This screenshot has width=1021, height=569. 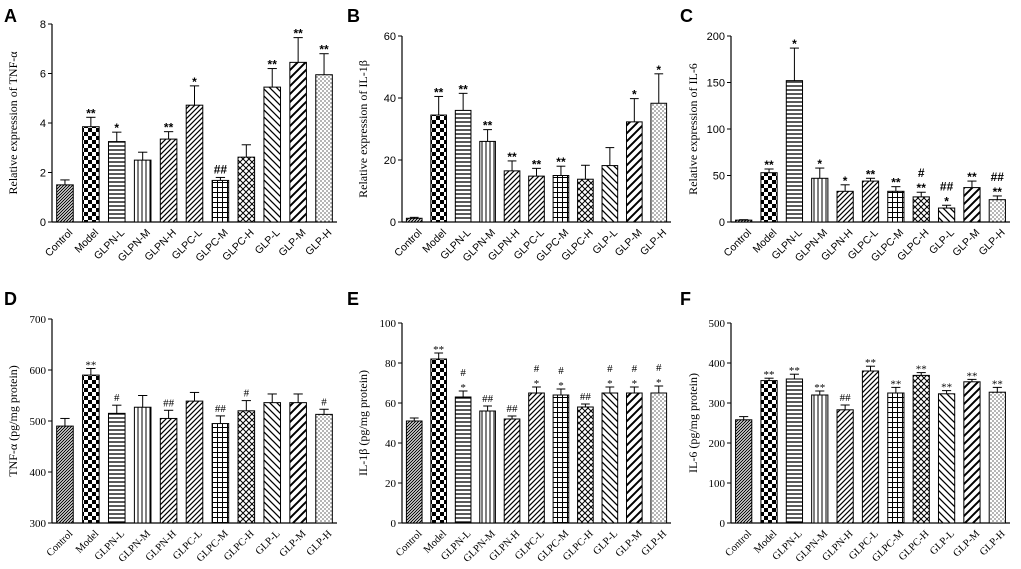 I want to click on y-axis-label: Relative expression of IL-6, so click(x=693, y=129).